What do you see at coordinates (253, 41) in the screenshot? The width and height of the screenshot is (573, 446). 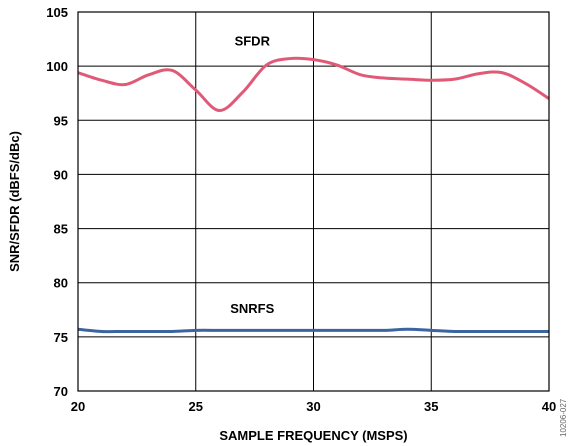 I see `sfdr-series-label: SFDR` at bounding box center [253, 41].